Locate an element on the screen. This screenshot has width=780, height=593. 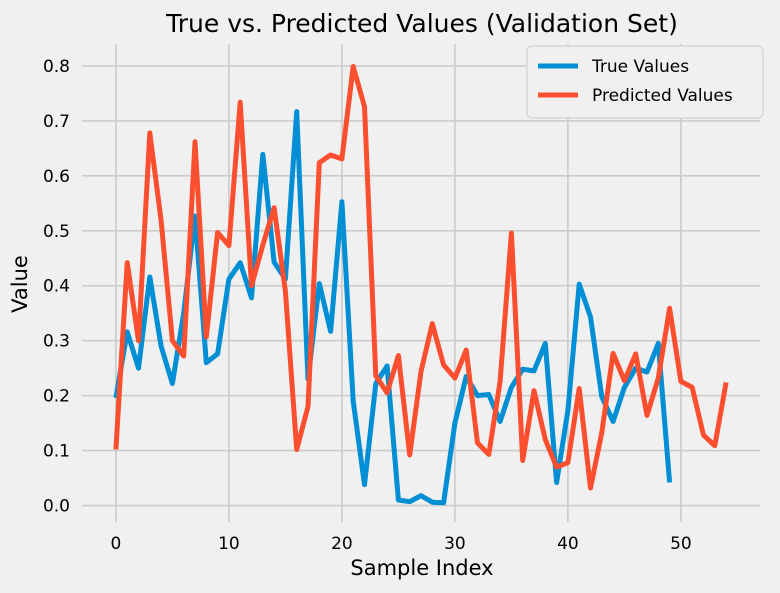
legend-box is located at coordinates (645, 82).